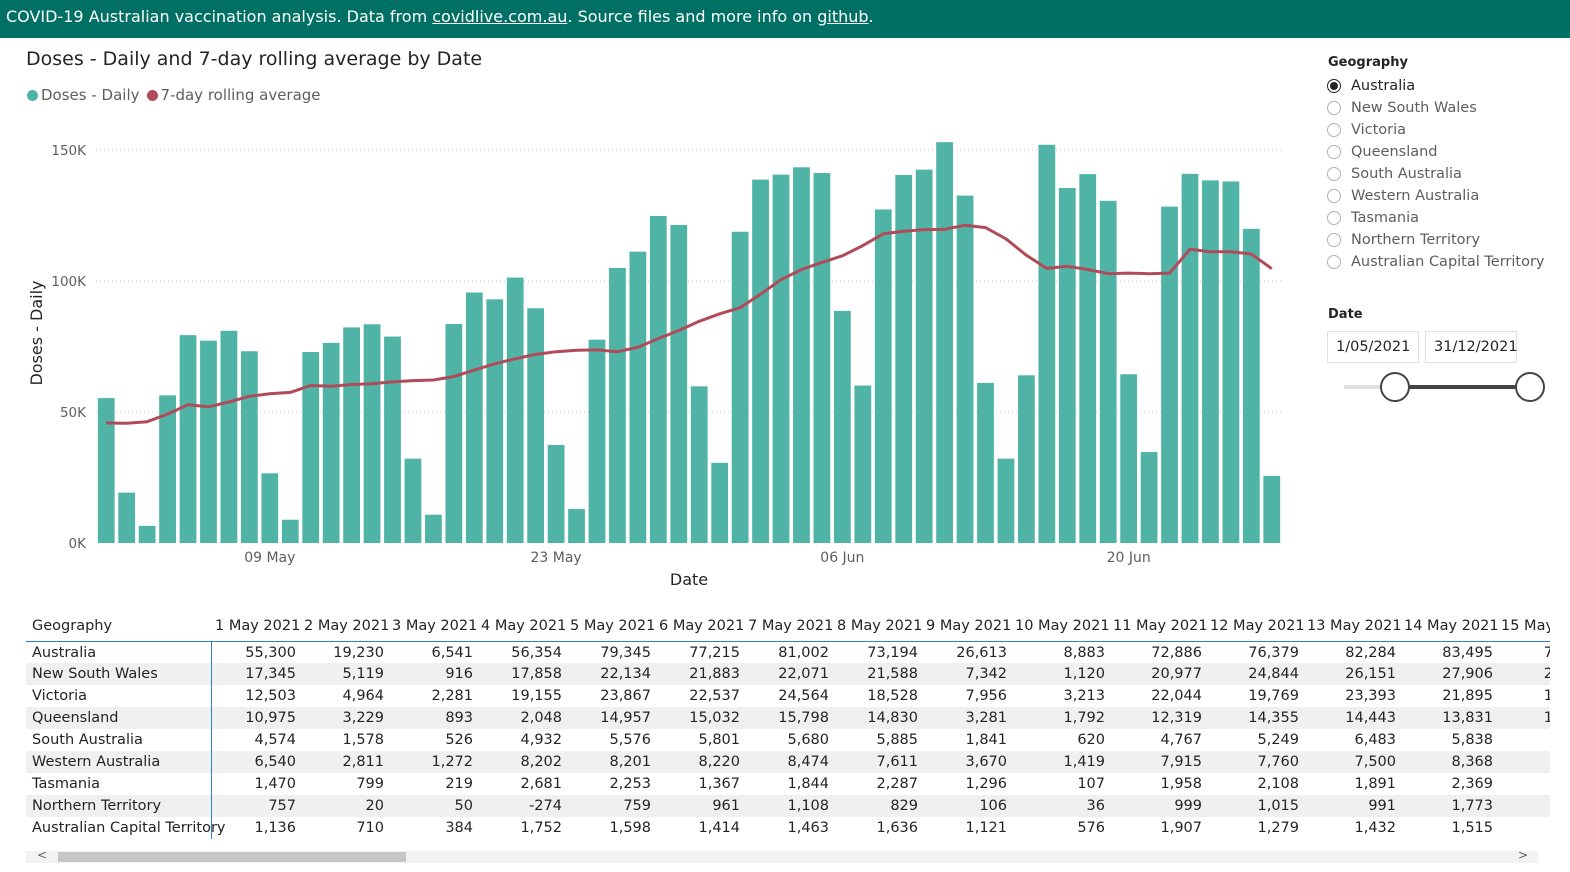 This screenshot has height=872, width=1570. I want to click on column-header-date: 9 May 2021, so click(966, 626).